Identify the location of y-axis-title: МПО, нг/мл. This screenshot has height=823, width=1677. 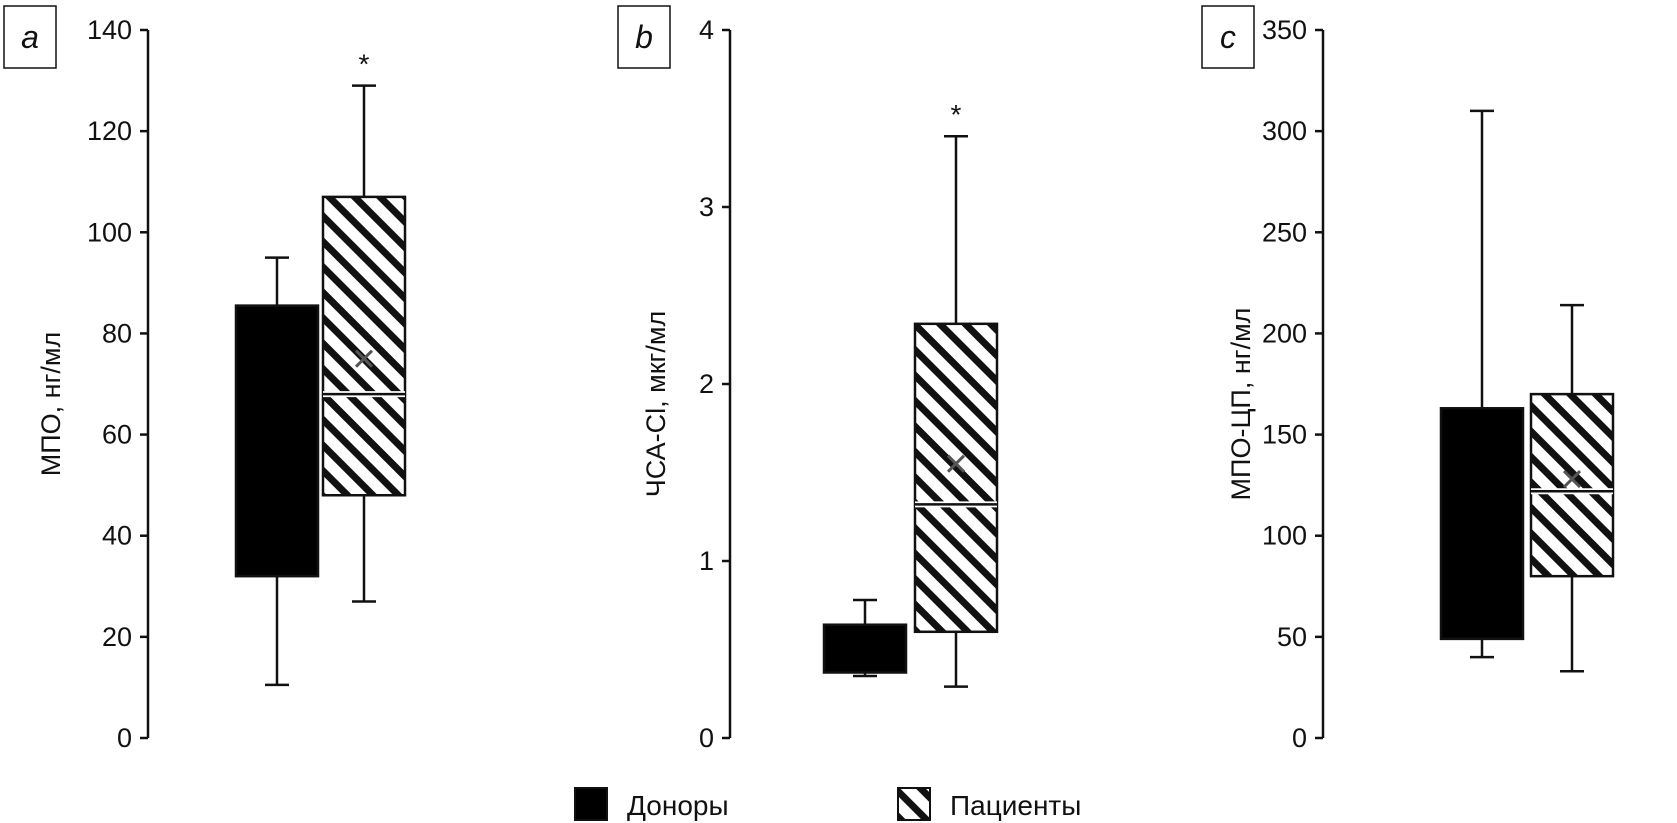
(51, 404).